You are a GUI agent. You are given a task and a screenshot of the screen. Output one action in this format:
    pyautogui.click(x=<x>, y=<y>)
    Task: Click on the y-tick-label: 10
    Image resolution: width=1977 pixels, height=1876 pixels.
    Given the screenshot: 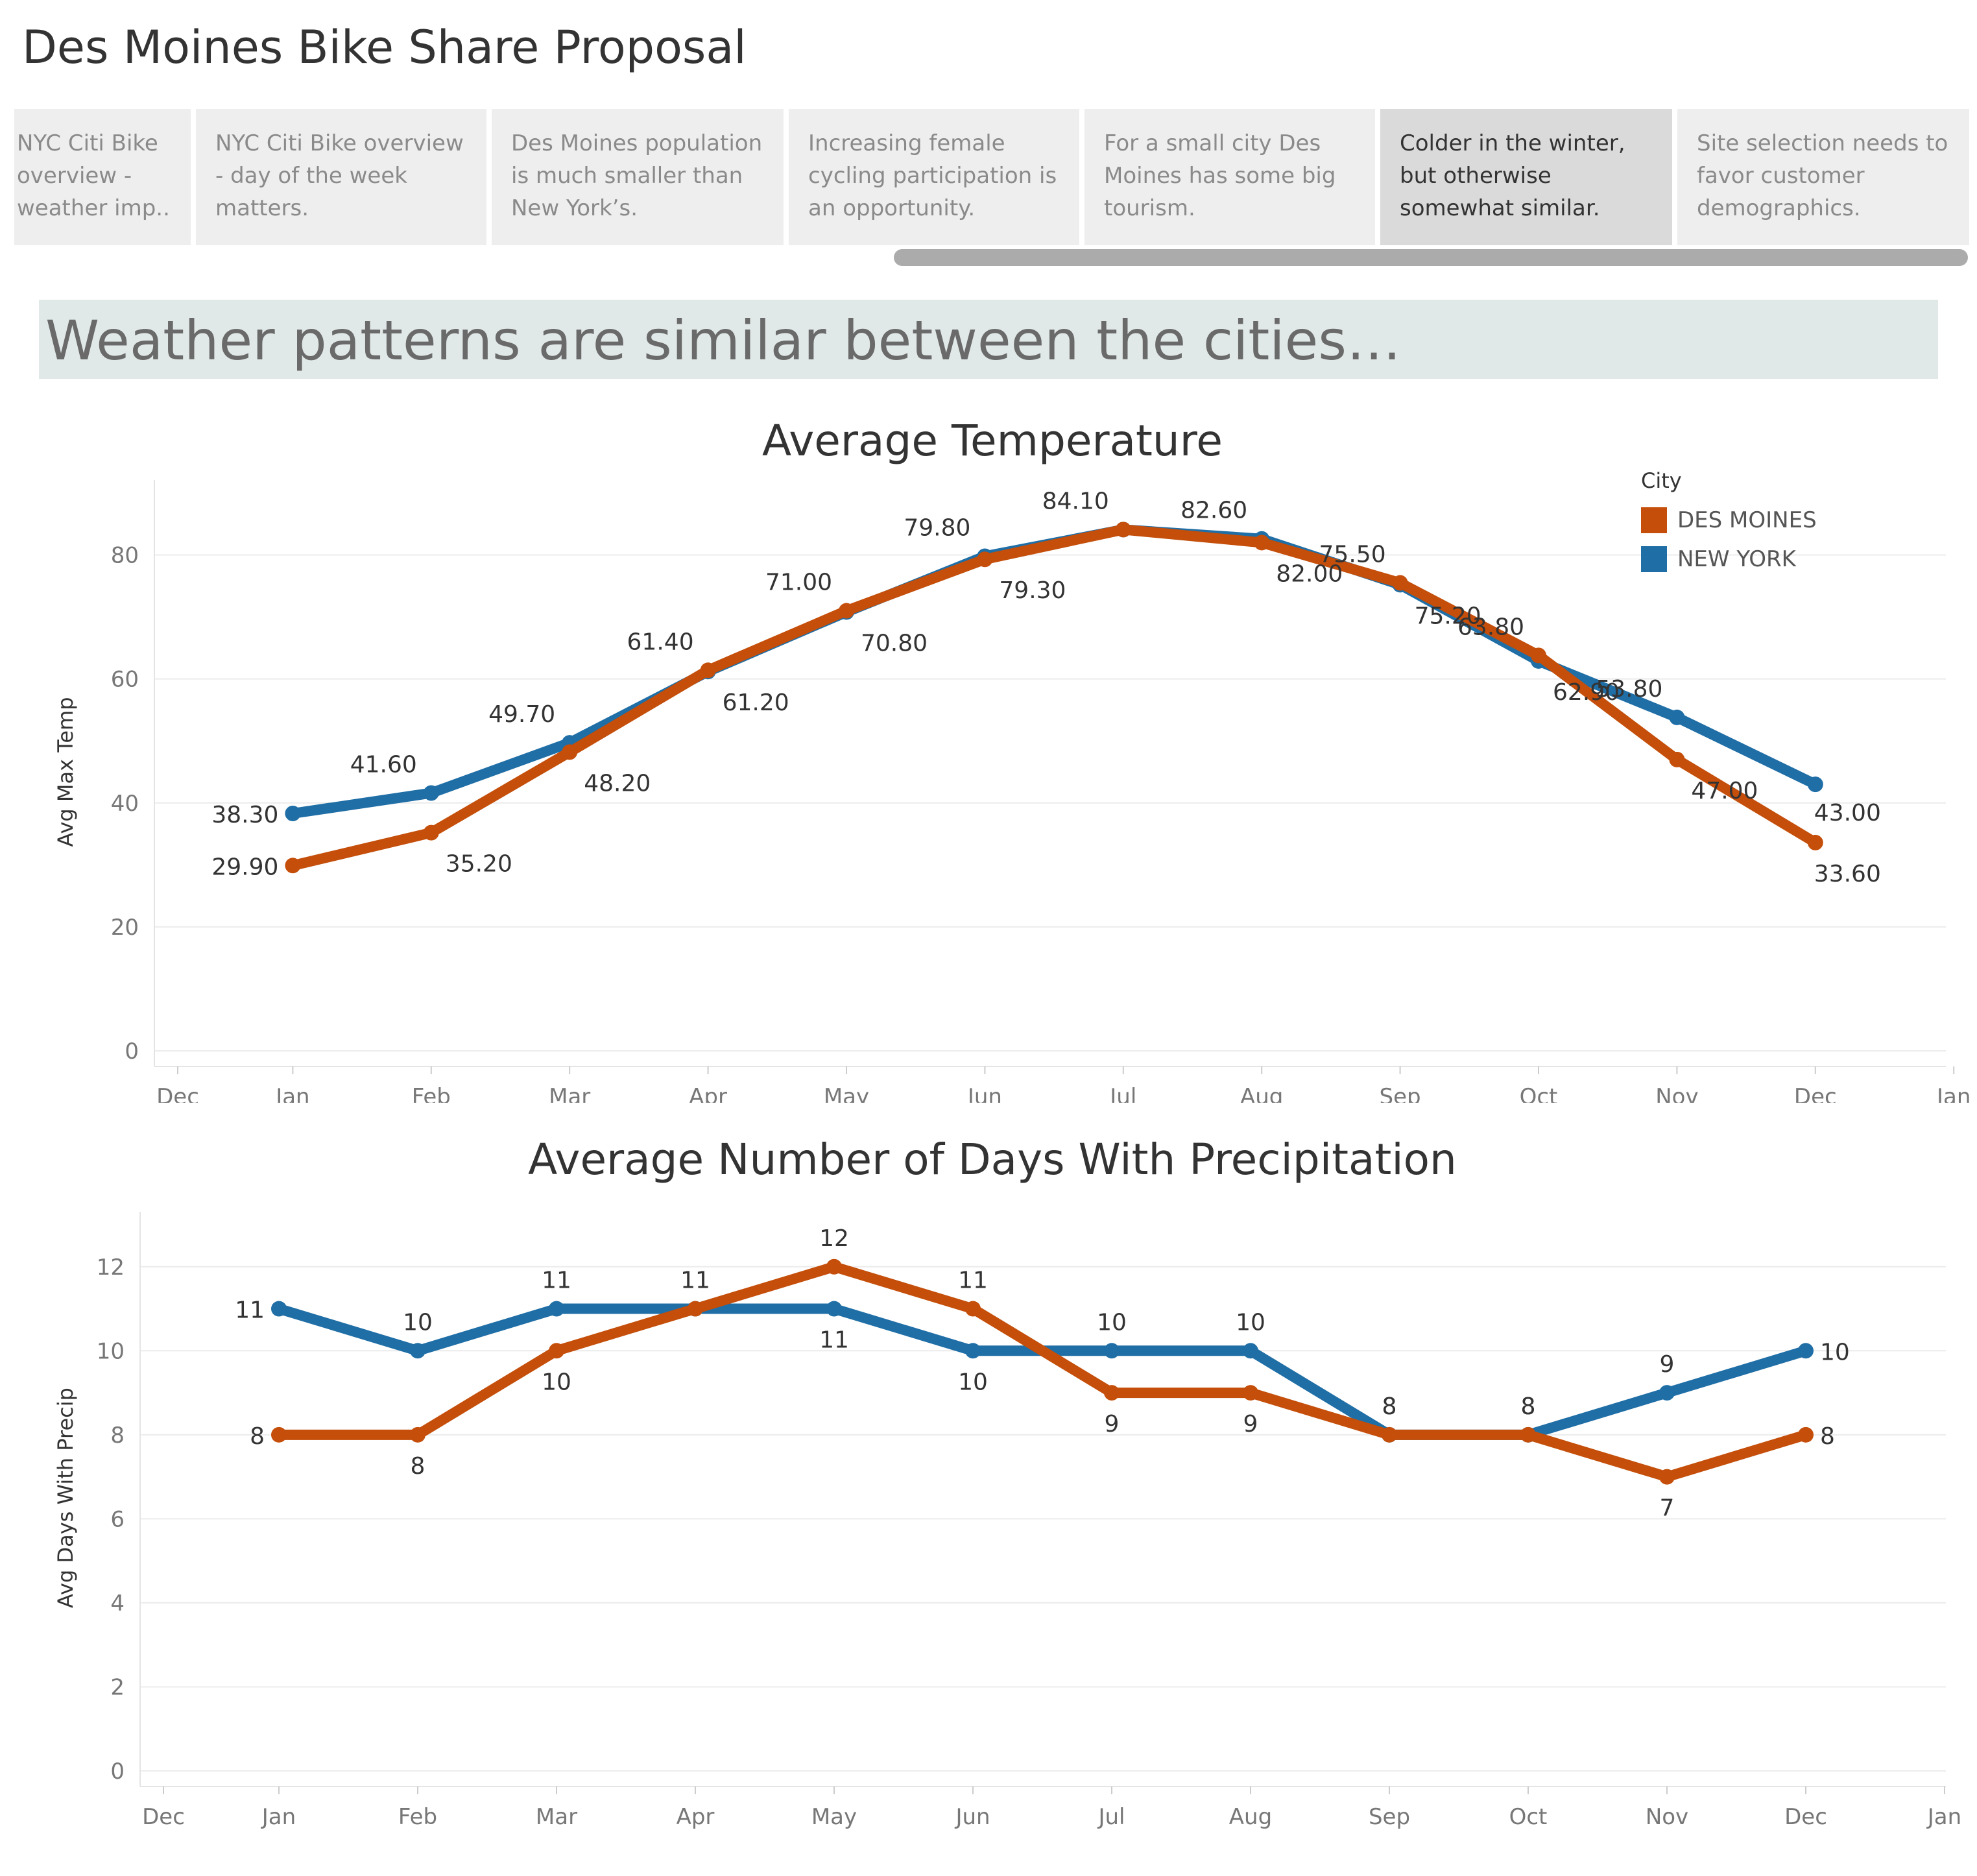 What is the action you would take?
    pyautogui.click(x=111, y=1351)
    